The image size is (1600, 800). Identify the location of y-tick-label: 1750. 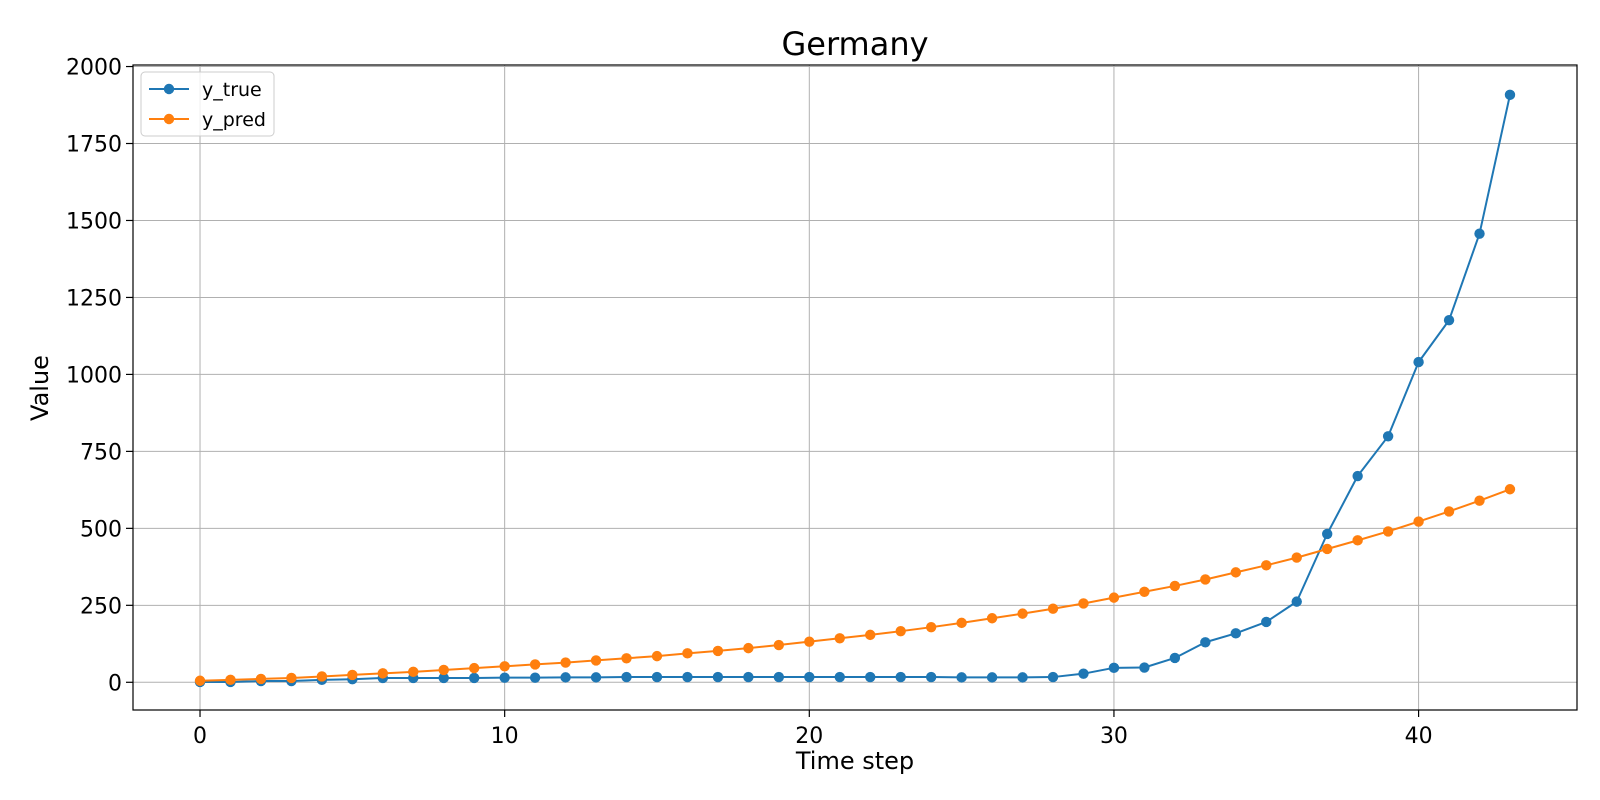
(94, 145).